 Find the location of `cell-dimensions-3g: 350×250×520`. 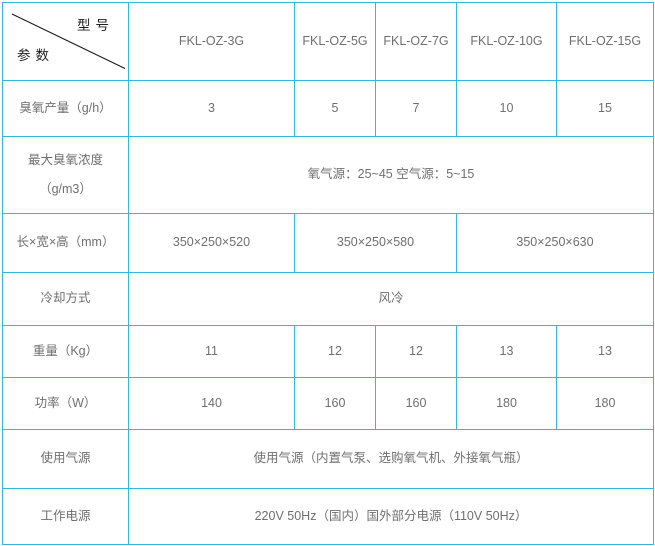

cell-dimensions-3g: 350×250×520 is located at coordinates (211, 243).